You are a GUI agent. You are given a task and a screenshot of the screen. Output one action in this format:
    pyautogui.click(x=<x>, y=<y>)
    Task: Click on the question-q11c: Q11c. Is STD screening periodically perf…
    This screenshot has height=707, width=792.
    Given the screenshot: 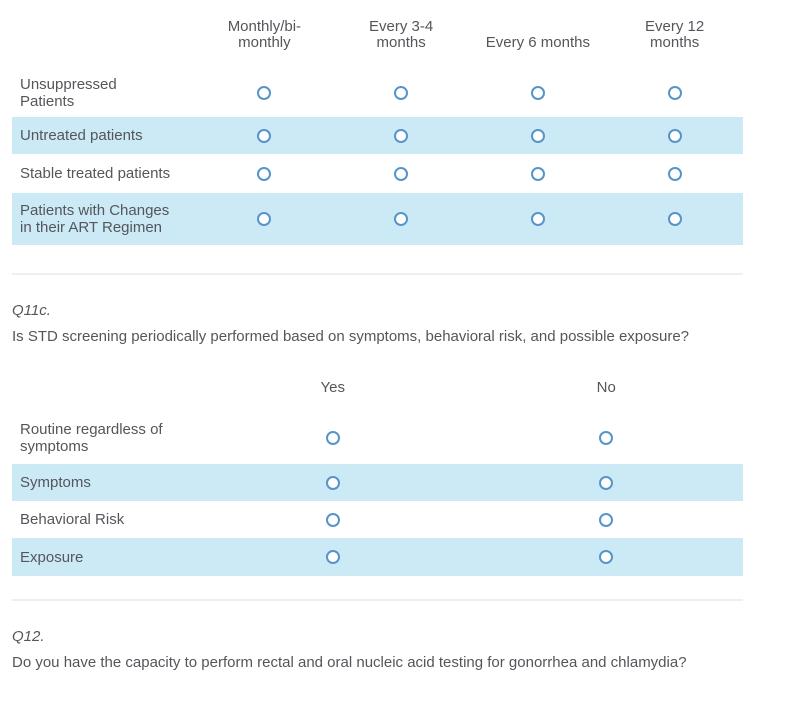 What is the action you would take?
    pyautogui.click(x=377, y=324)
    